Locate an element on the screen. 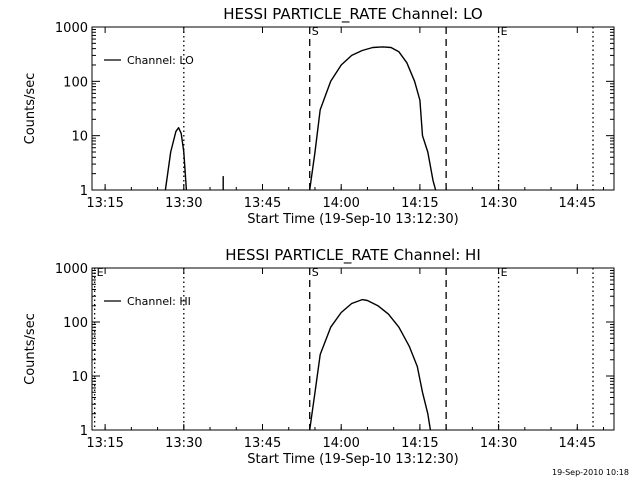  panel2-x-tick-label: 14:15 is located at coordinates (419, 443).